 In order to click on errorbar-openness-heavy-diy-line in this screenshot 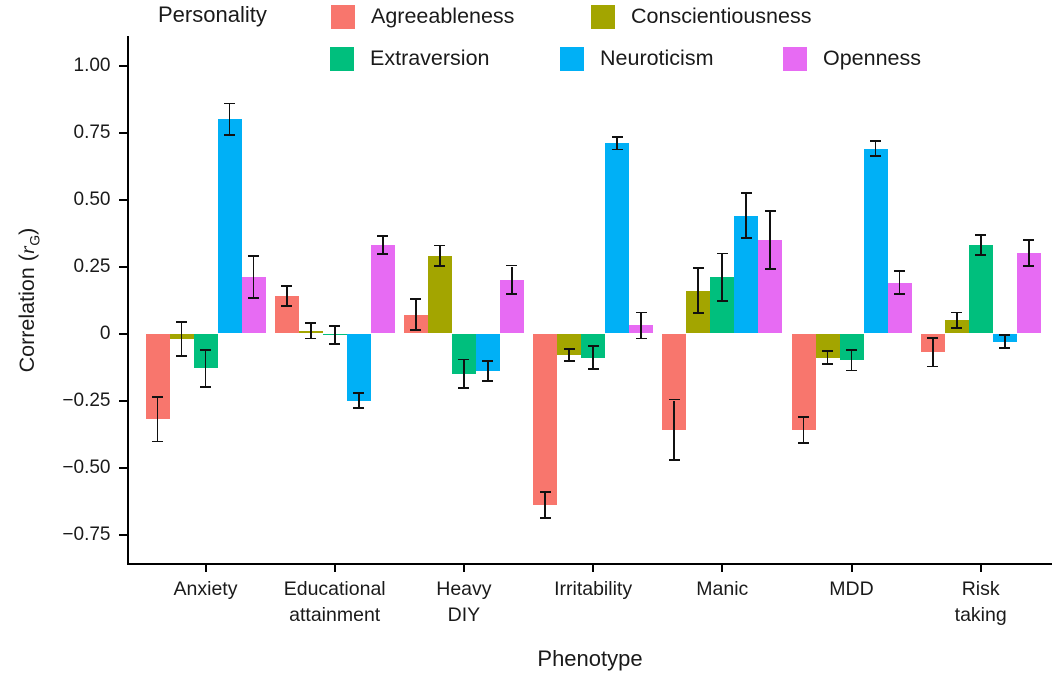, I will do `click(512, 280)`.